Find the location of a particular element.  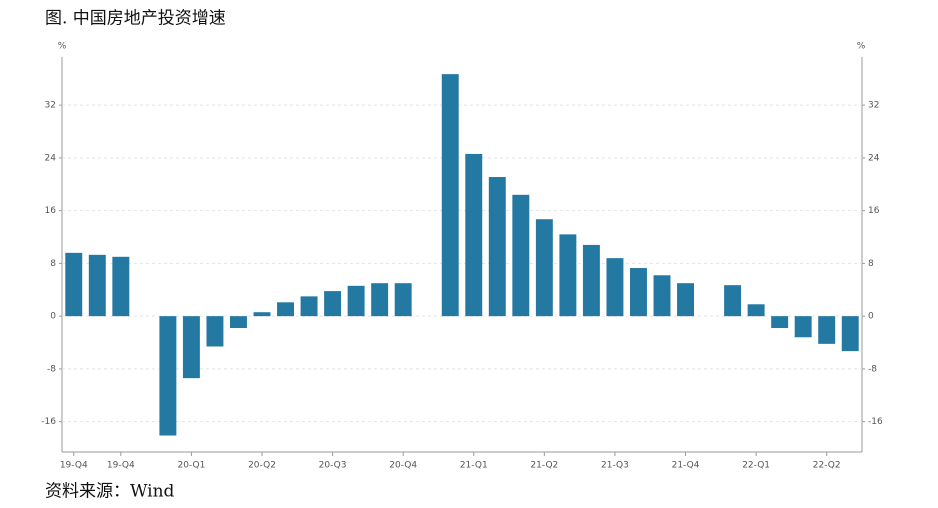

x-tick-label: 21-Q2 is located at coordinates (544, 466).